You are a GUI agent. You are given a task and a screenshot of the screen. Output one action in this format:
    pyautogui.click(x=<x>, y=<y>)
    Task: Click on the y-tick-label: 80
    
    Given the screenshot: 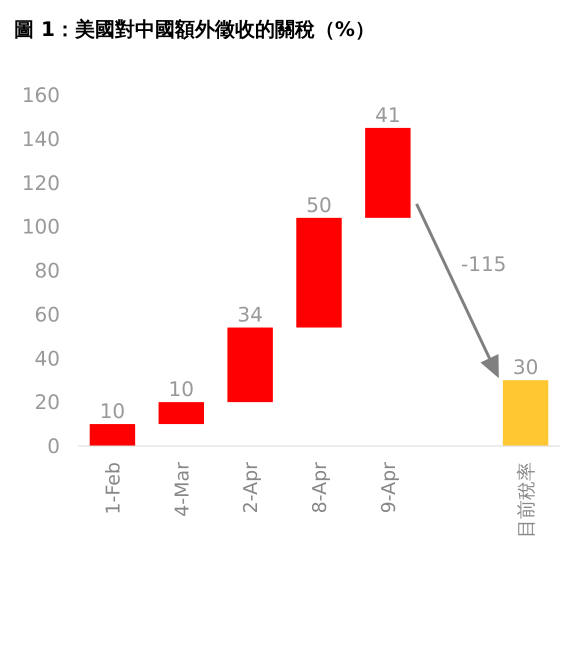 What is the action you would take?
    pyautogui.click(x=47, y=270)
    